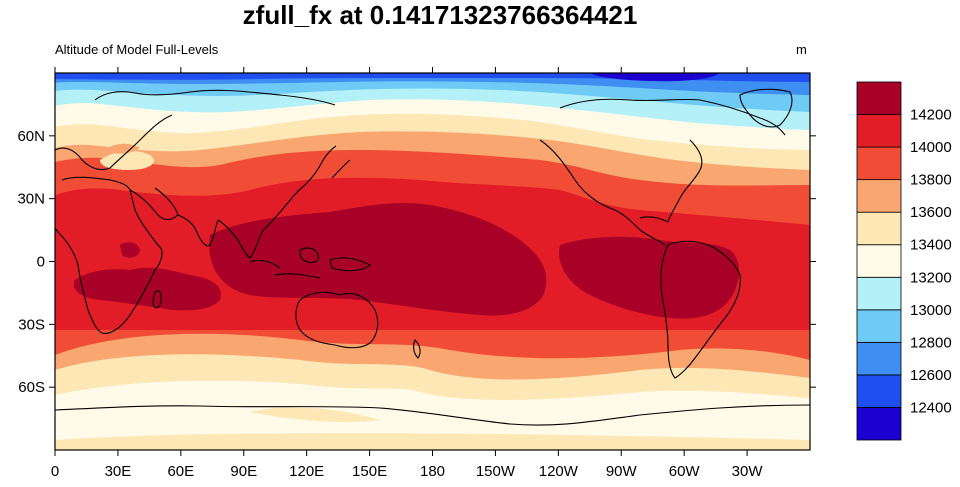  I want to click on colorbar-label: 13400, so click(931, 245).